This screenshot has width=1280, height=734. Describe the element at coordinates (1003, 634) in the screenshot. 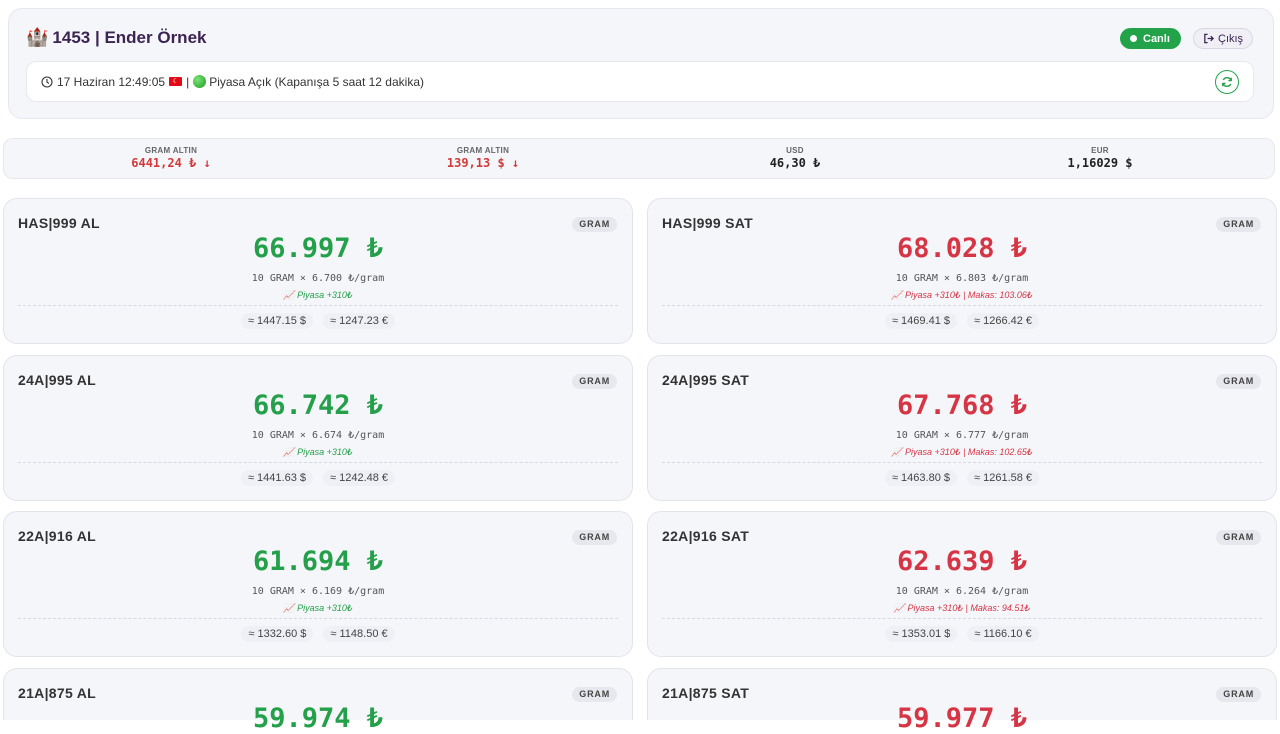

I see `eur-conversion: ≈ 1166.10 €` at that location.